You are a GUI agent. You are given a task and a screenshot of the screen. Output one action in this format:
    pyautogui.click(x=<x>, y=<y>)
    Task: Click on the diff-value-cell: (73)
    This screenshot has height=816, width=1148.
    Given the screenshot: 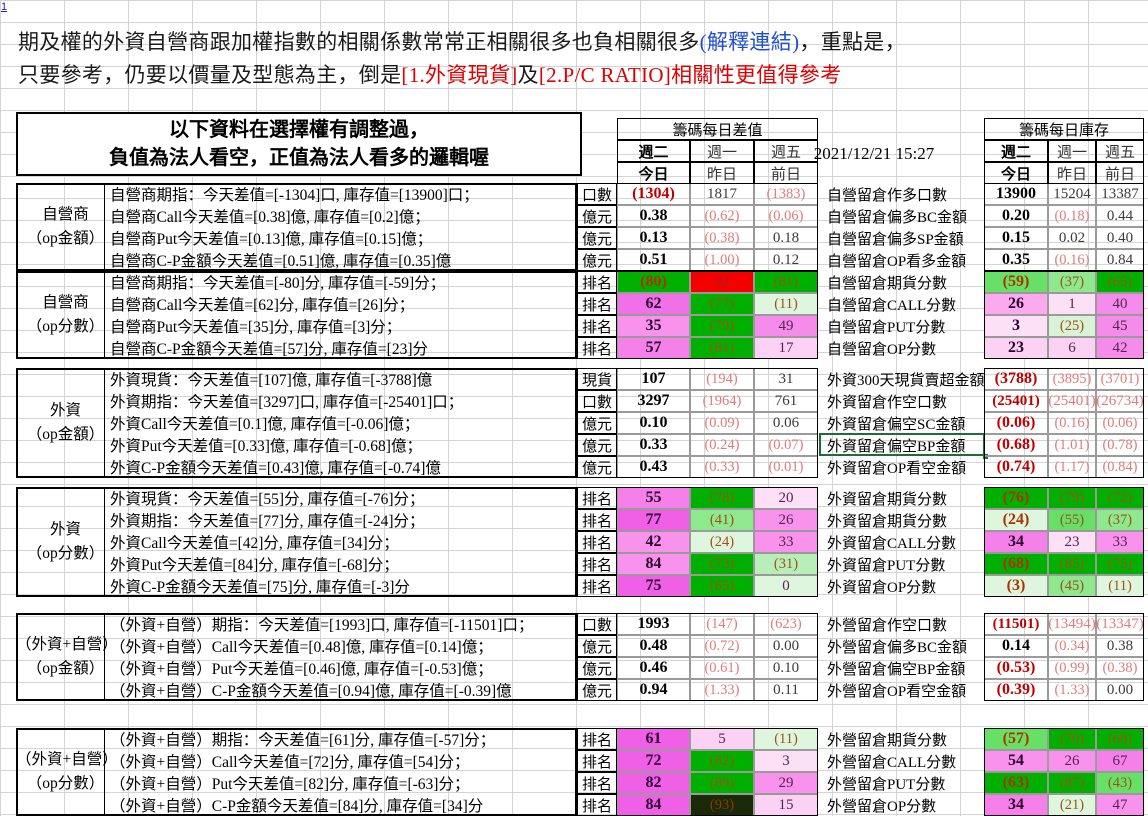 What is the action you would take?
    pyautogui.click(x=722, y=564)
    